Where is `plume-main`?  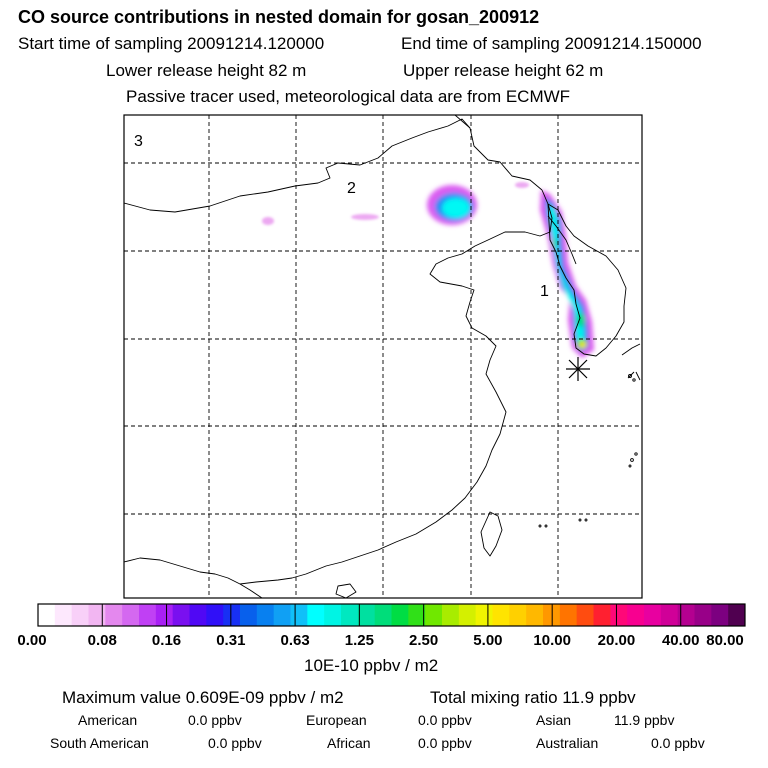 plume-main is located at coordinates (567, 274).